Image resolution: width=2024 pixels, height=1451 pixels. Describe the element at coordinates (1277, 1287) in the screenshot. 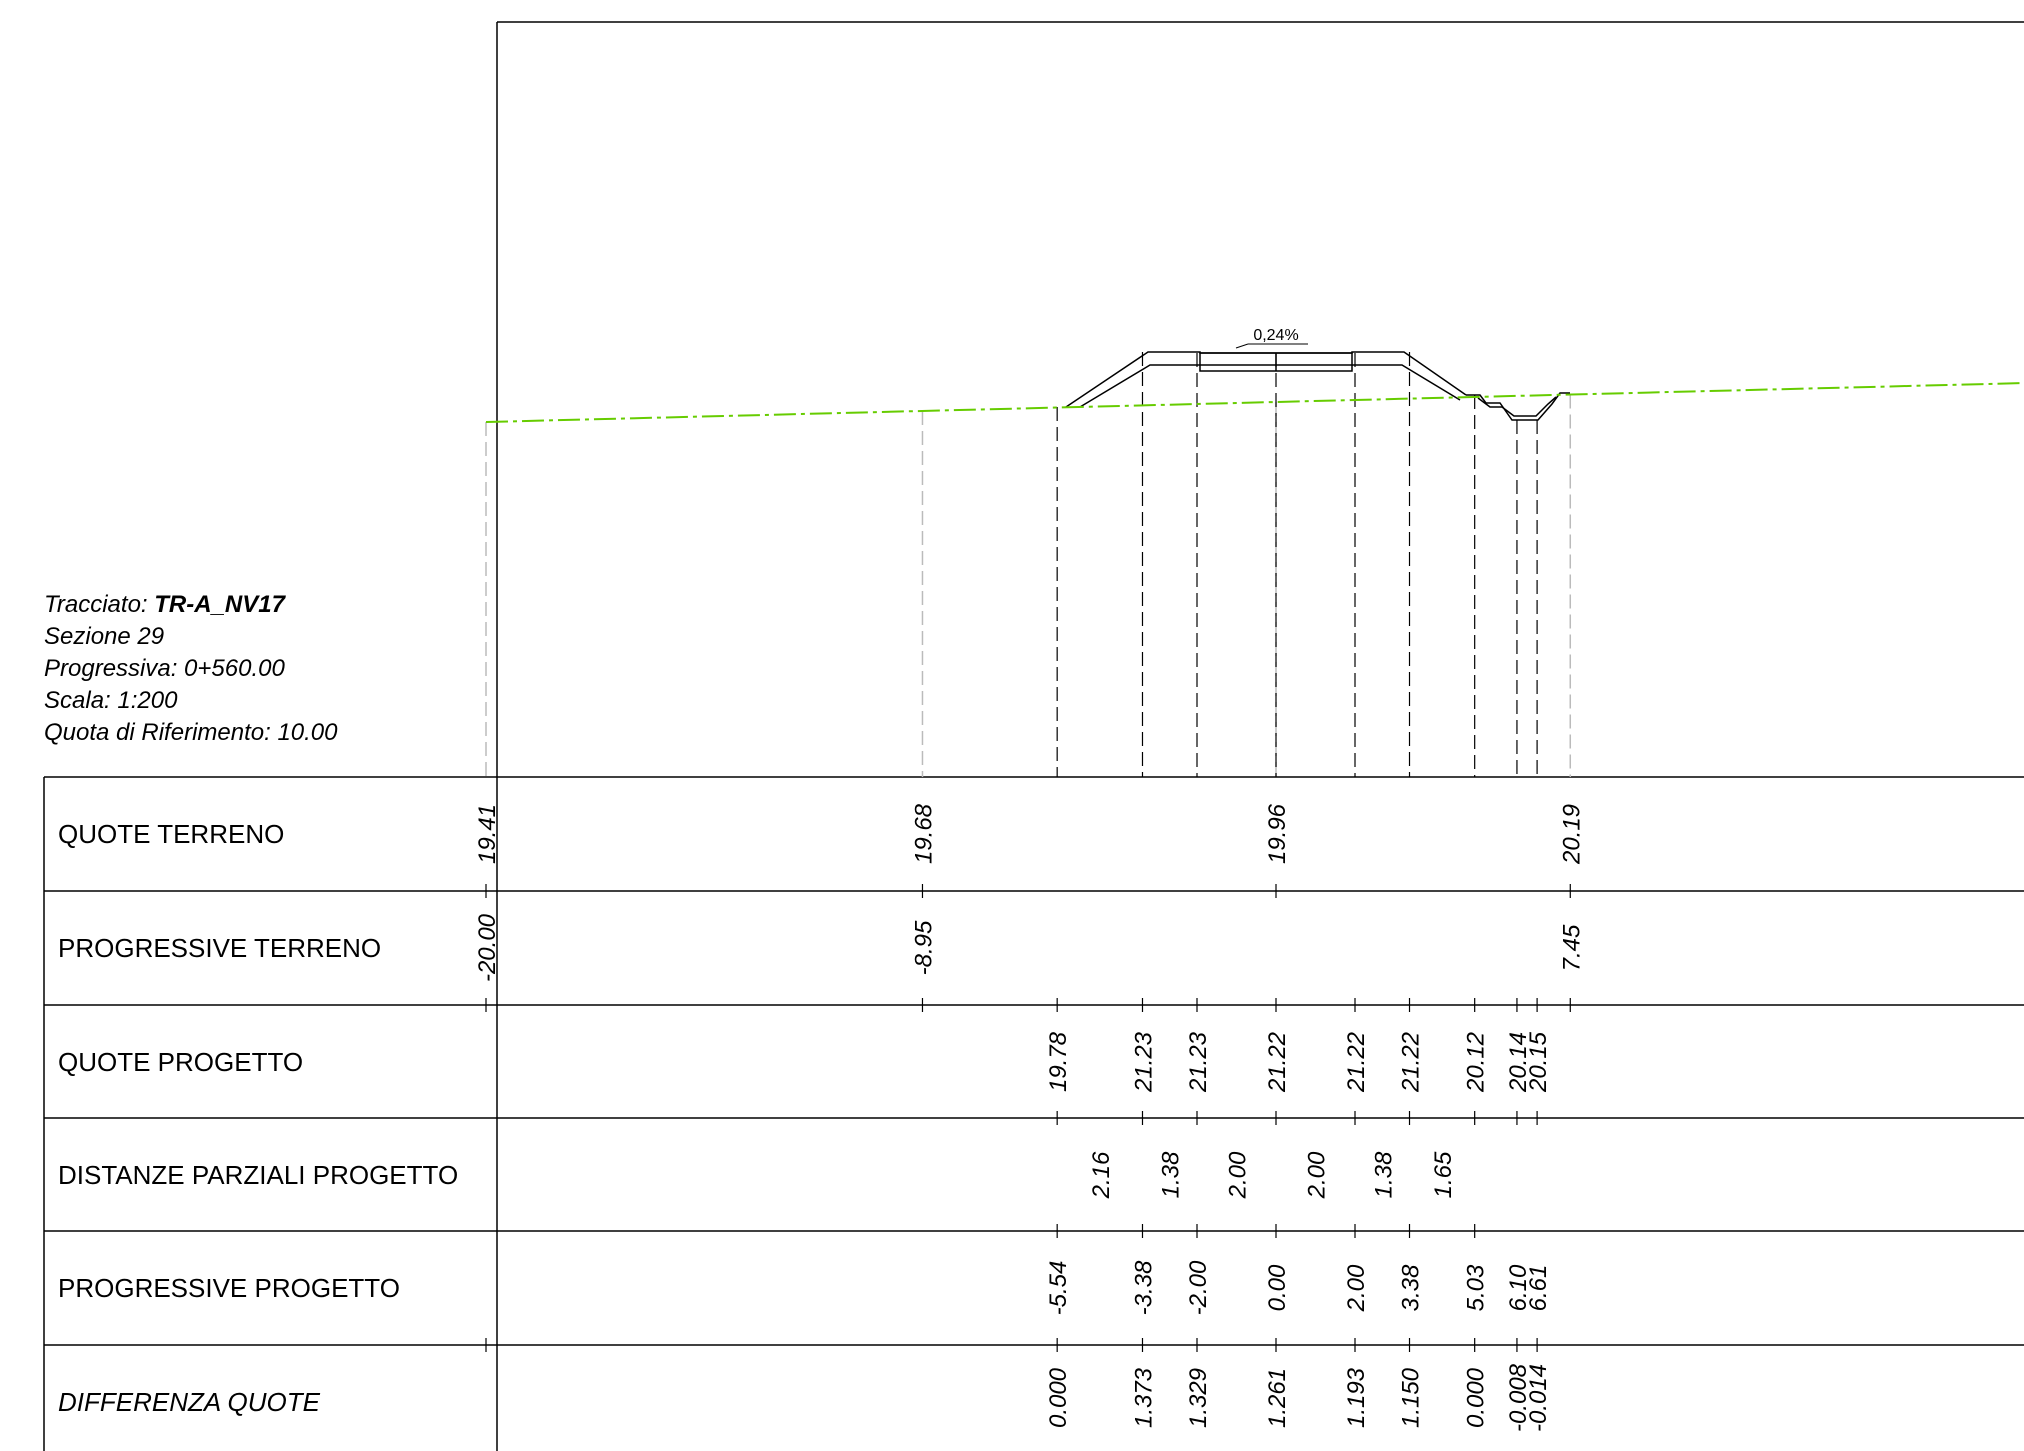

I see `project-progressiva-value: 0.00` at that location.